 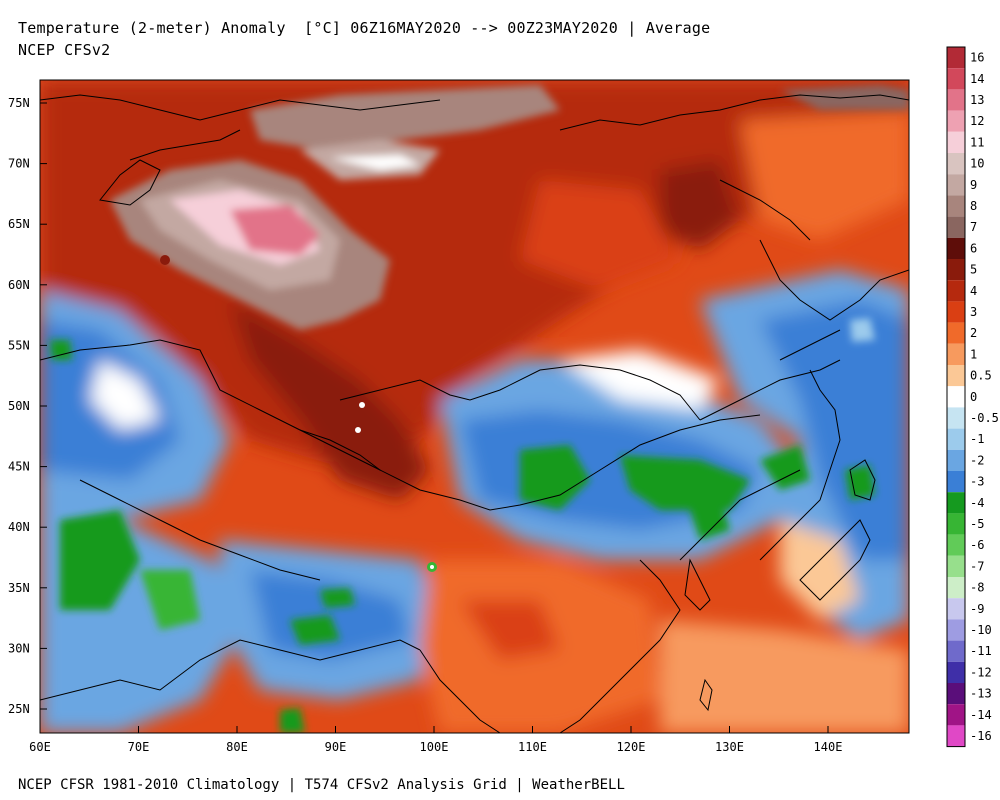 I want to click on lon-tick-label: 80E, so click(x=237, y=747).